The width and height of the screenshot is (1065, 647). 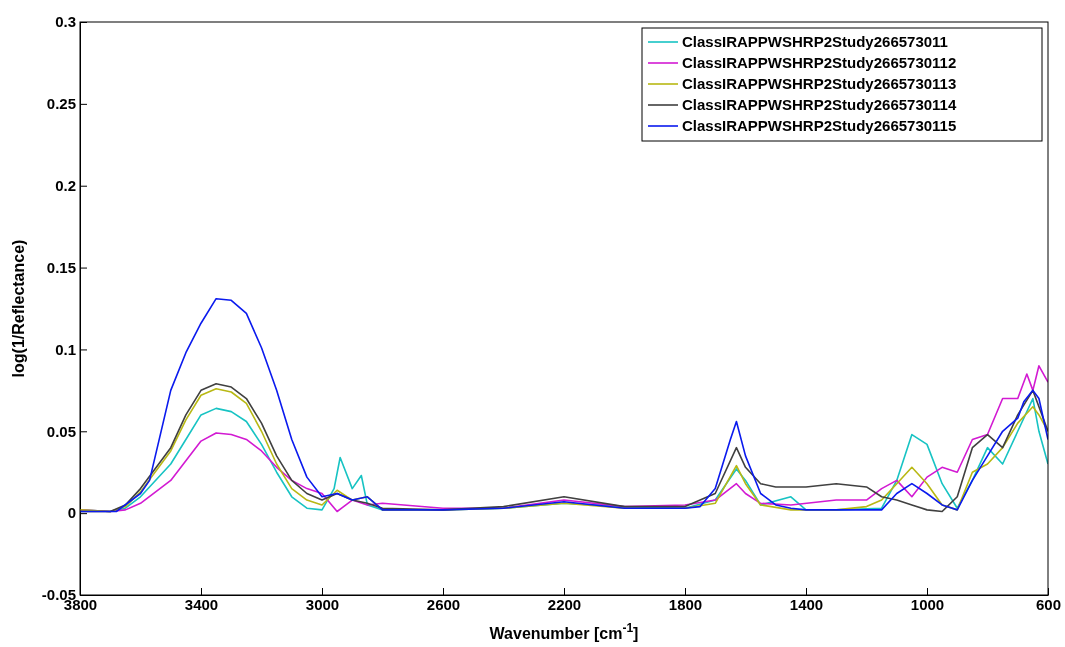 What do you see at coordinates (819, 62) in the screenshot?
I see `legend-label: ClassIRAPPWSHRP2Study2665730112` at bounding box center [819, 62].